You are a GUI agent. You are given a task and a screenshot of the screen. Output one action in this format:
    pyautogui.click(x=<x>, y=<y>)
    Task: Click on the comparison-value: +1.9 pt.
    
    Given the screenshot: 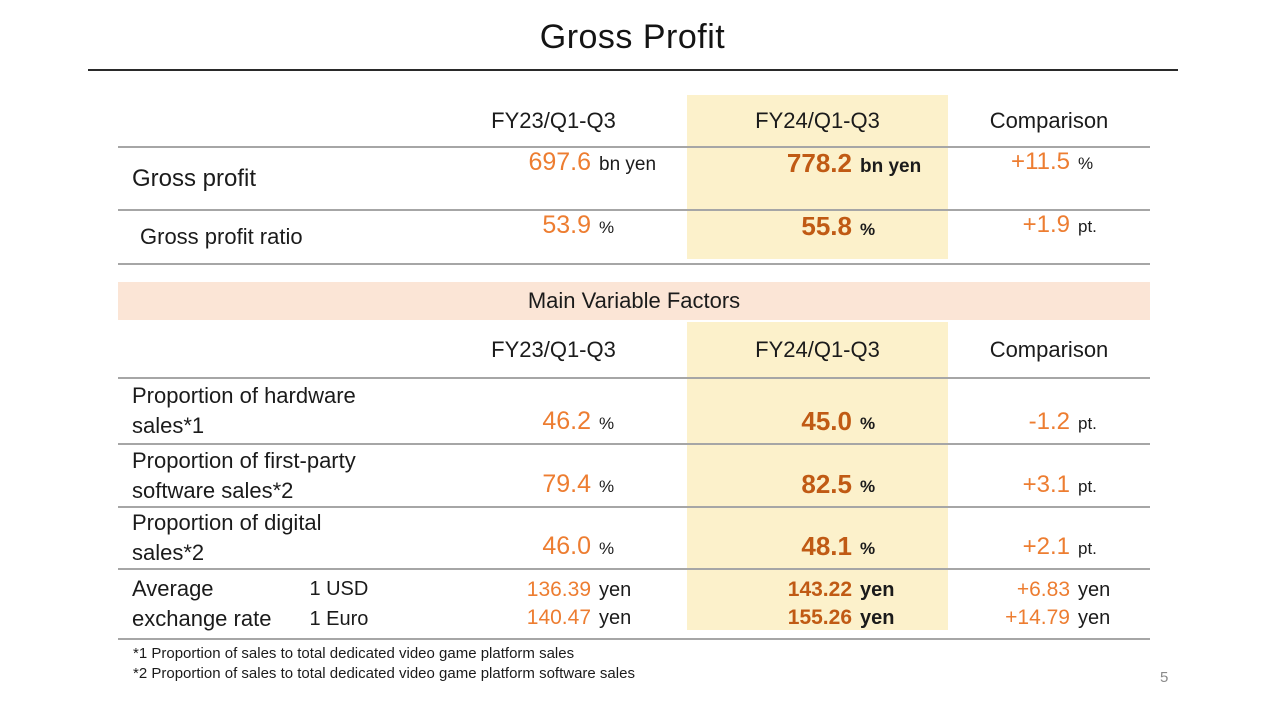 What is the action you would take?
    pyautogui.click(x=1049, y=237)
    